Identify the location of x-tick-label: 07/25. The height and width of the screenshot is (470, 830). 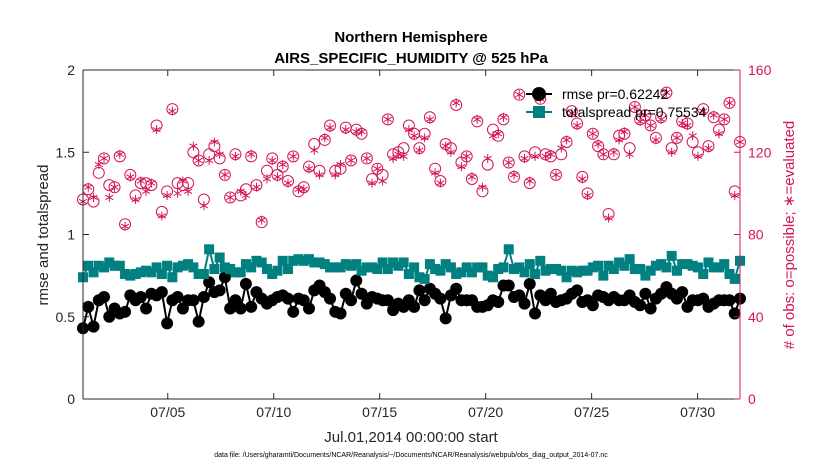
(591, 412).